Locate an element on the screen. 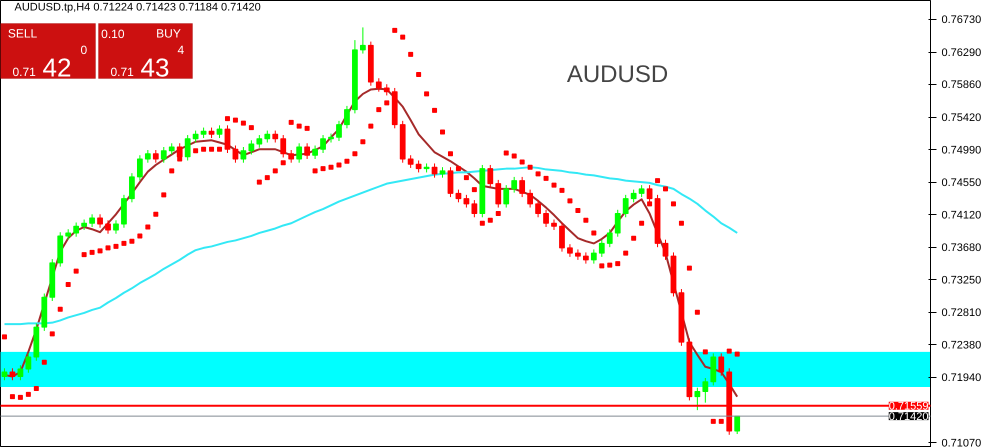  annotation: 4 is located at coordinates (181, 50).